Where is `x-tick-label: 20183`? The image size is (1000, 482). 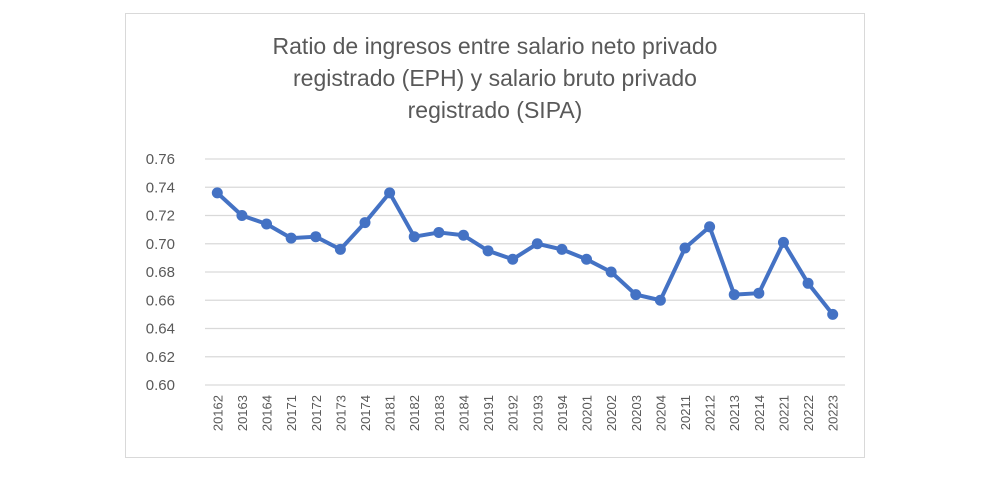 x-tick-label: 20183 is located at coordinates (439, 413).